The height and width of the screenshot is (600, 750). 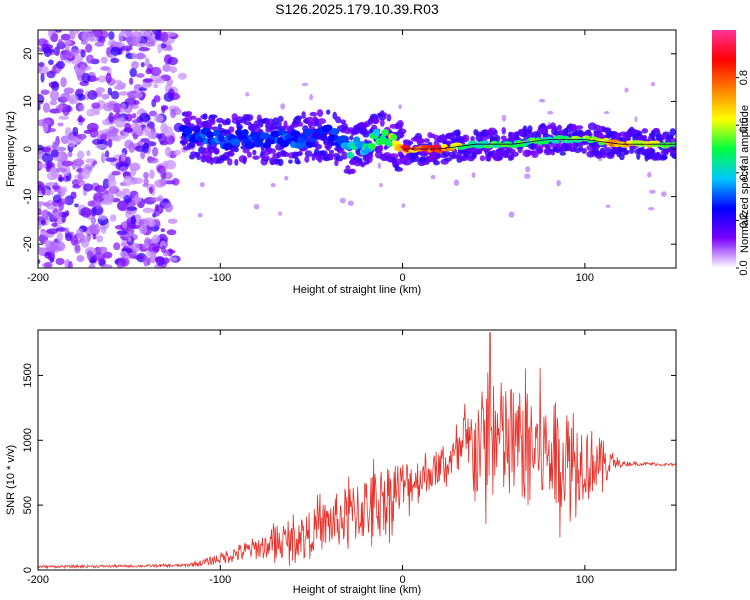 What do you see at coordinates (28, 570) in the screenshot?
I see `y-tick-label: 0` at bounding box center [28, 570].